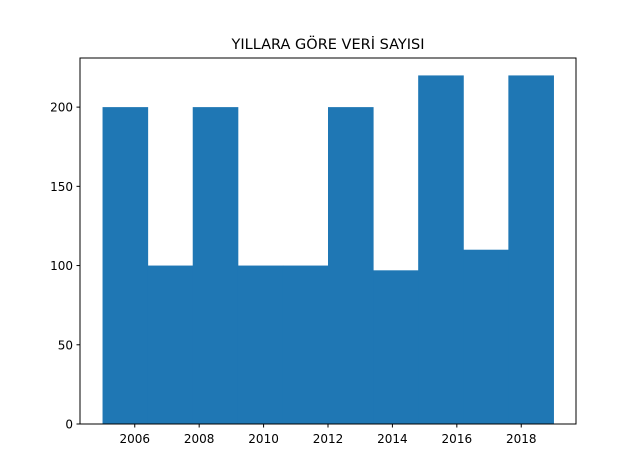 This screenshot has width=640, height=476. I want to click on y-tick-label: 200, so click(61, 108).